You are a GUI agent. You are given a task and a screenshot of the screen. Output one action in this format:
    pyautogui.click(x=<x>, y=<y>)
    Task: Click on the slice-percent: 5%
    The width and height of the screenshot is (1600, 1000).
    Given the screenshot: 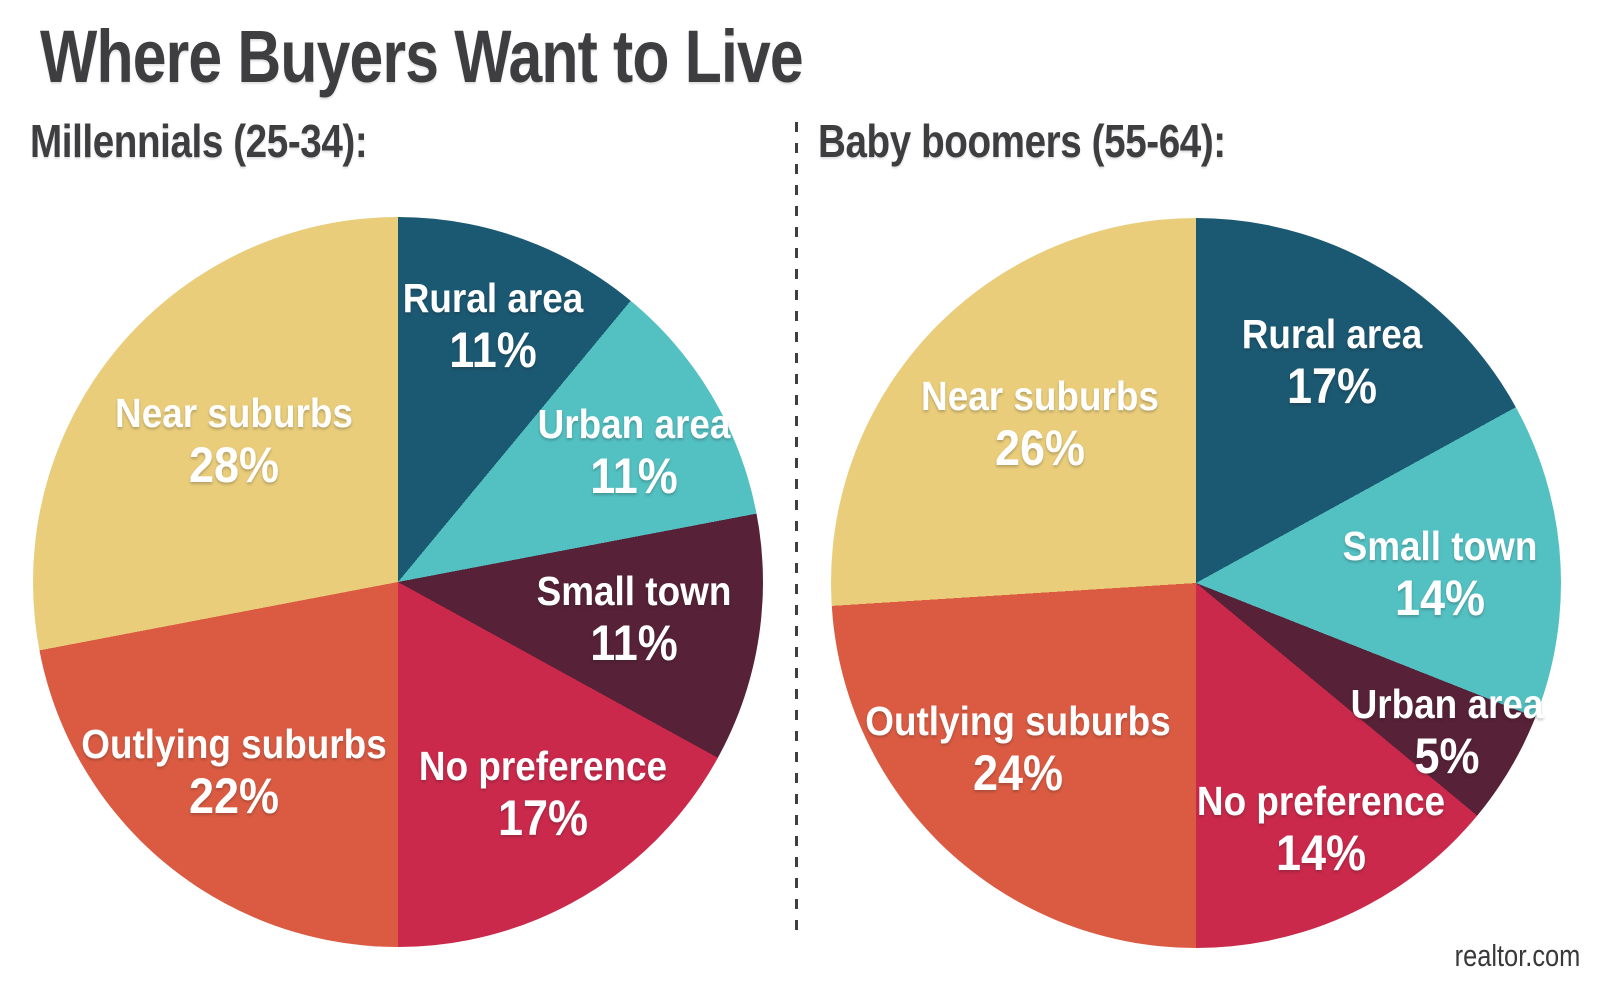 What is the action you would take?
    pyautogui.click(x=1447, y=755)
    